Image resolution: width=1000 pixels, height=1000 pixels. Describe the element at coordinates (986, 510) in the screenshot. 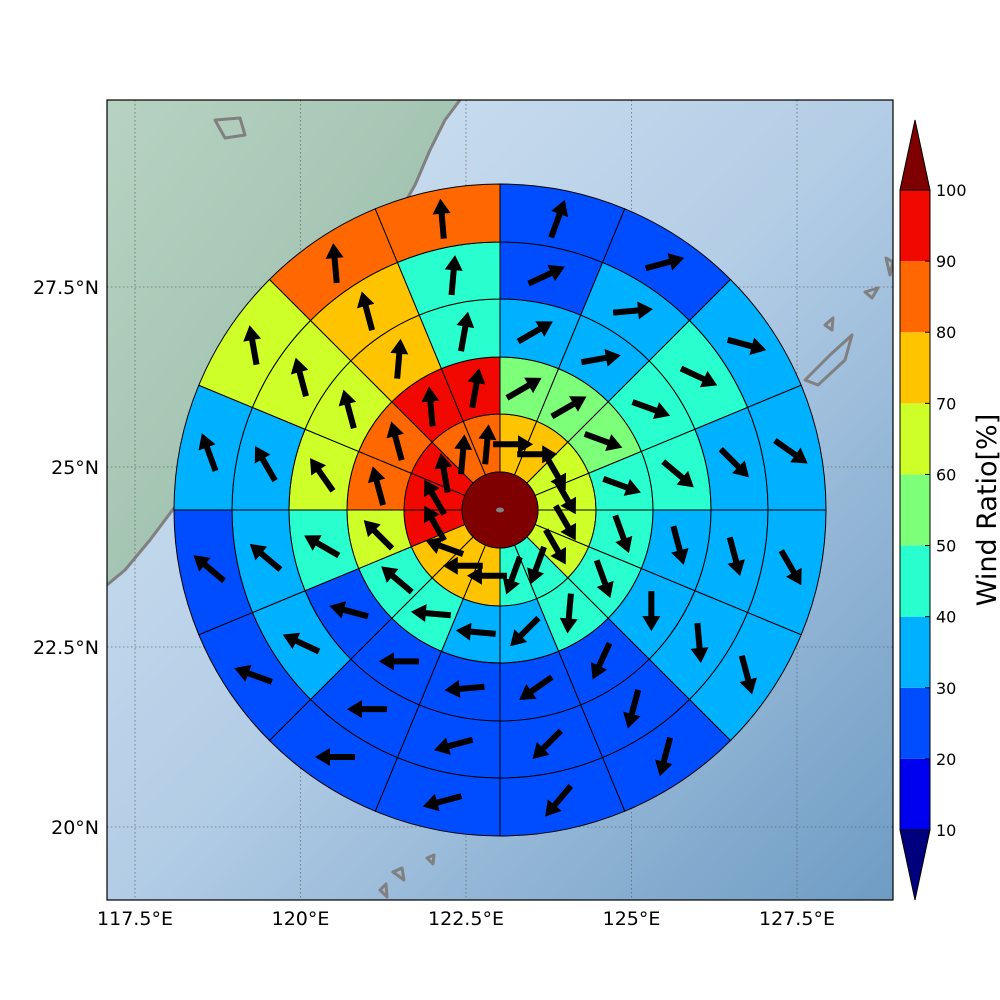

I see `colorbar-label: Wind Ratio[%]` at that location.